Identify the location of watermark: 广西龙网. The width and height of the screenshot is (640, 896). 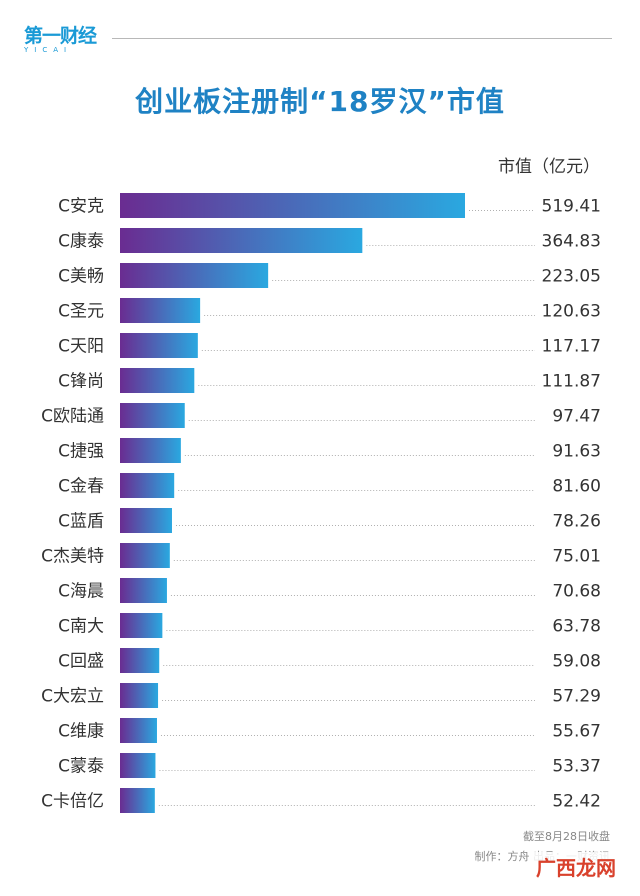
(576, 866).